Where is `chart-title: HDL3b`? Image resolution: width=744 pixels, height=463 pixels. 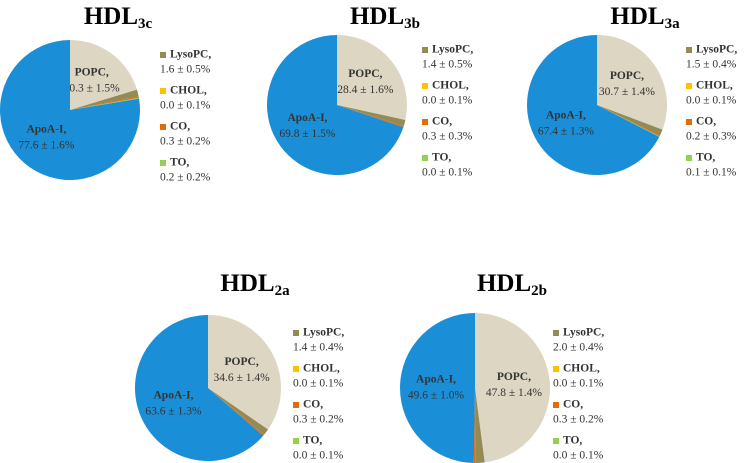 chart-title: HDL3b is located at coordinates (385, 18).